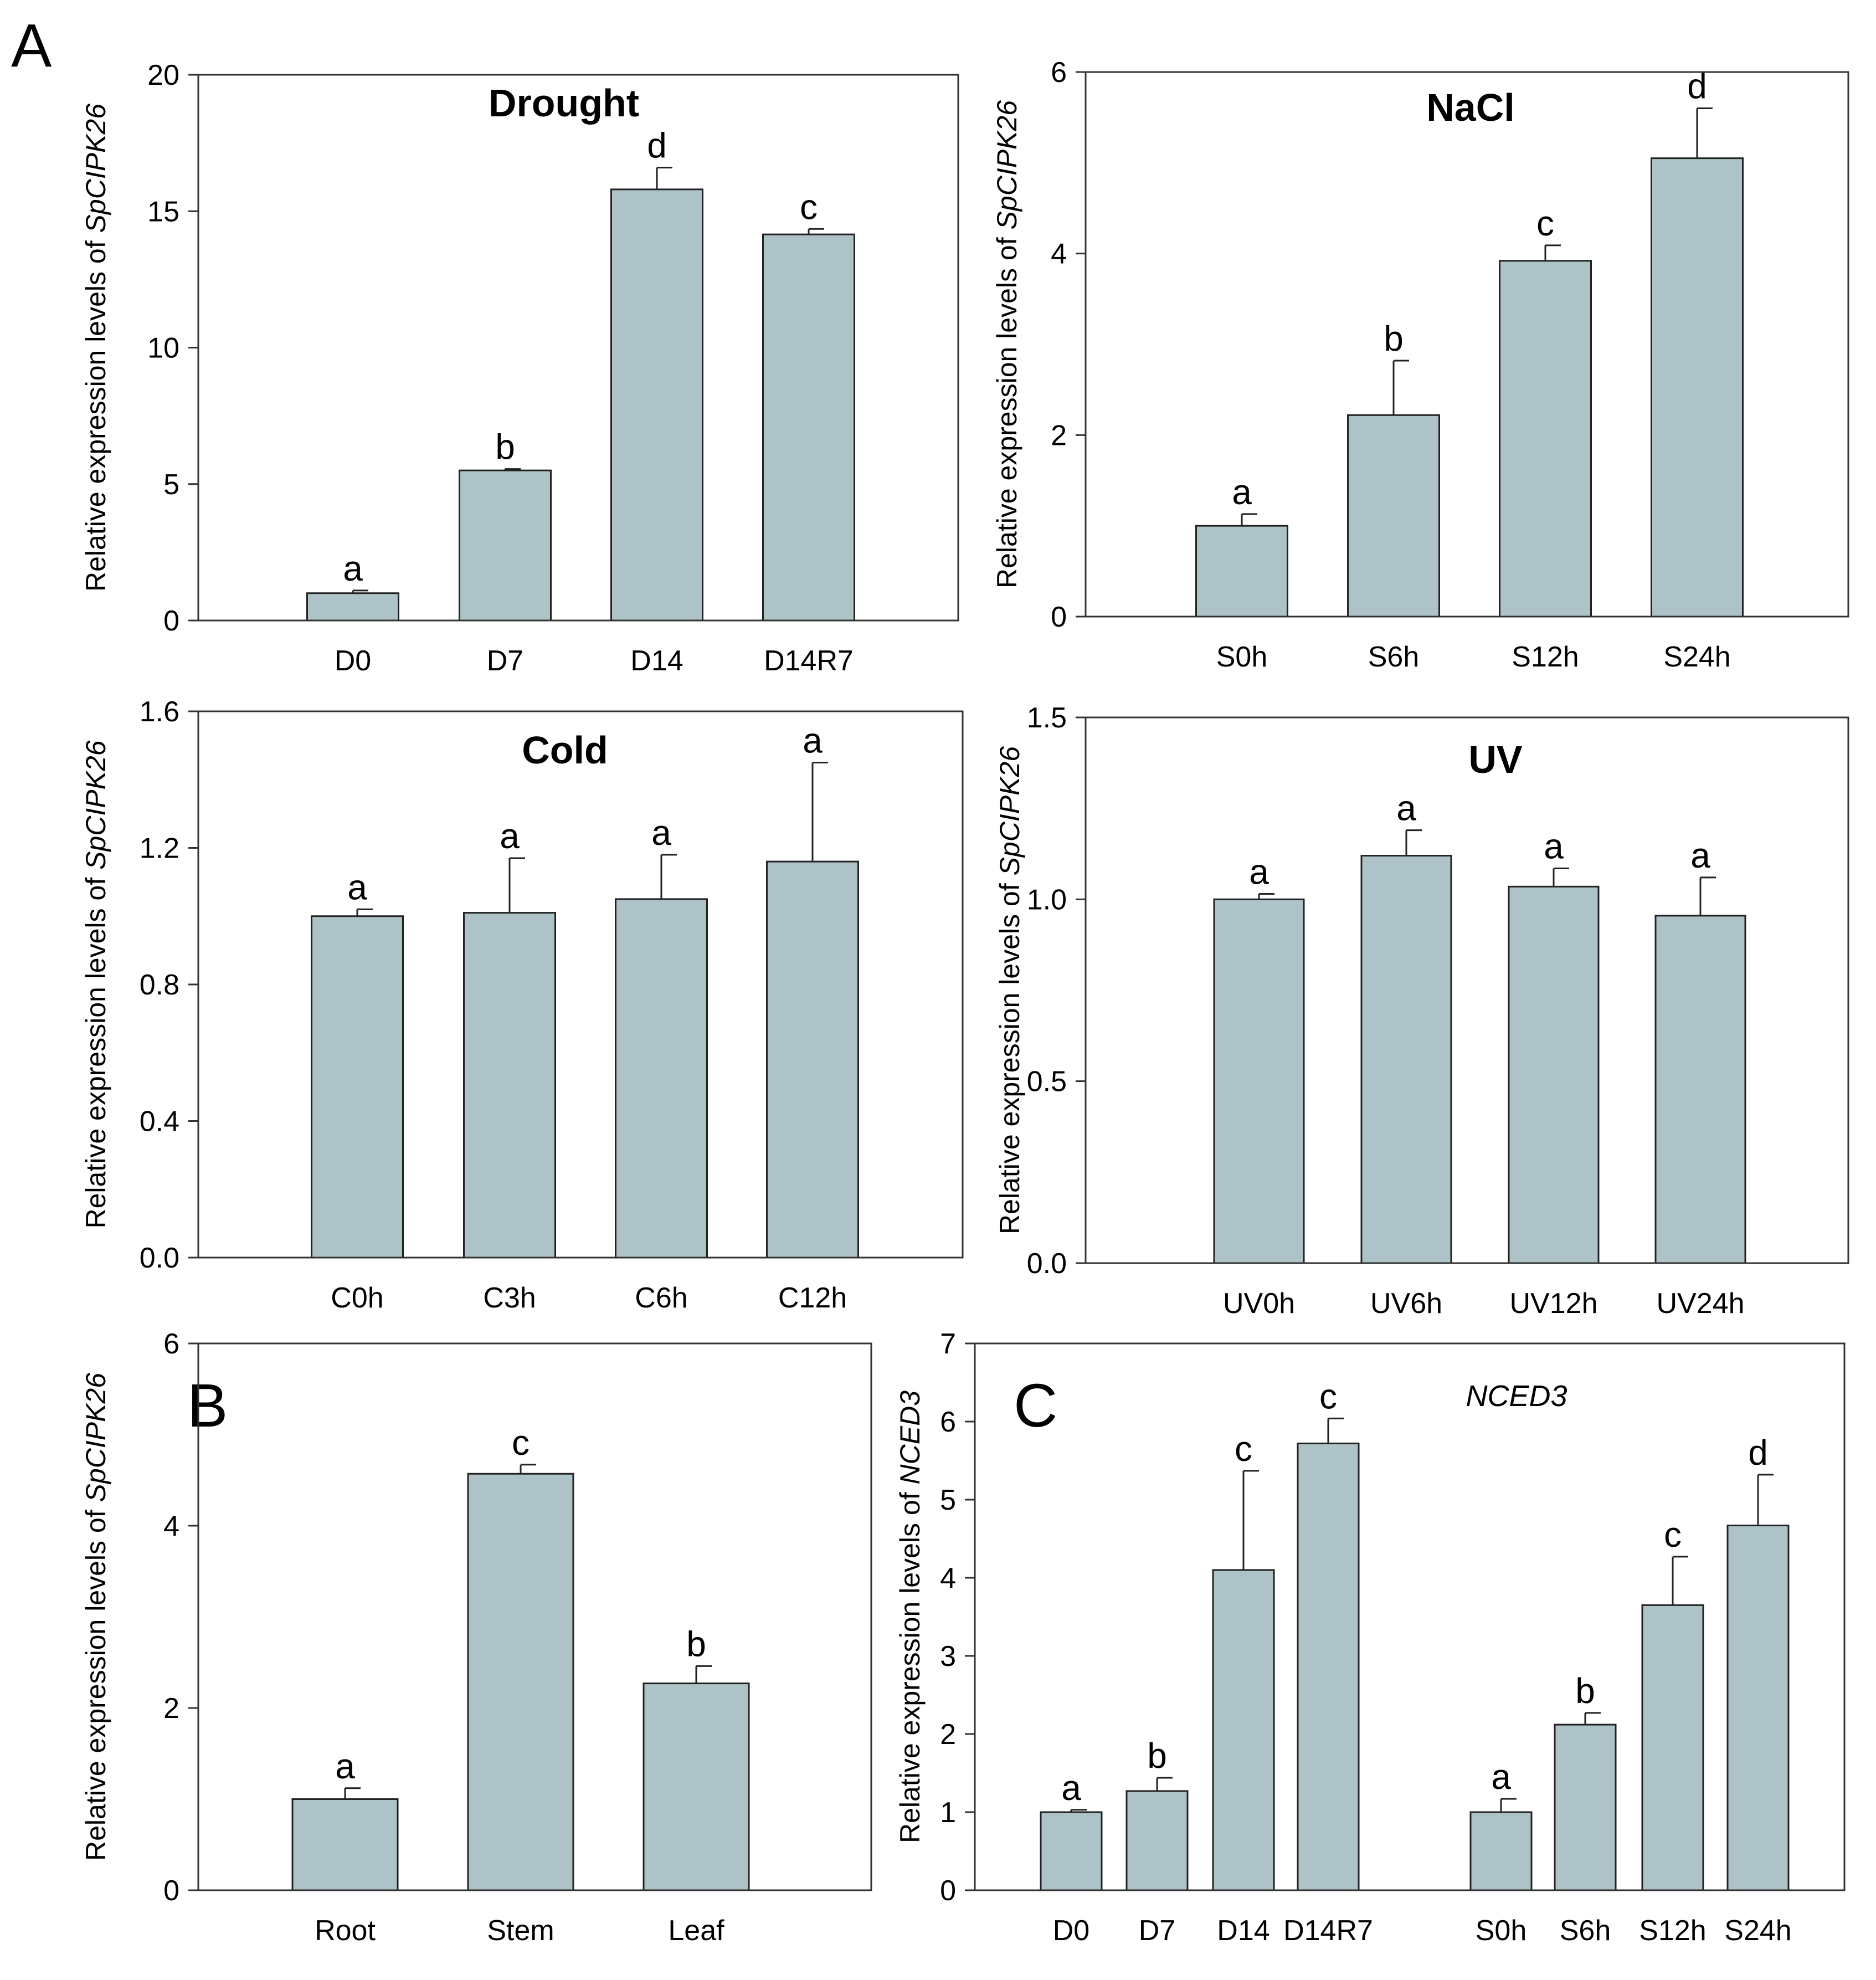 This screenshot has width=1876, height=1980. I want to click on x-tick-label: UV6h, so click(1406, 1303).